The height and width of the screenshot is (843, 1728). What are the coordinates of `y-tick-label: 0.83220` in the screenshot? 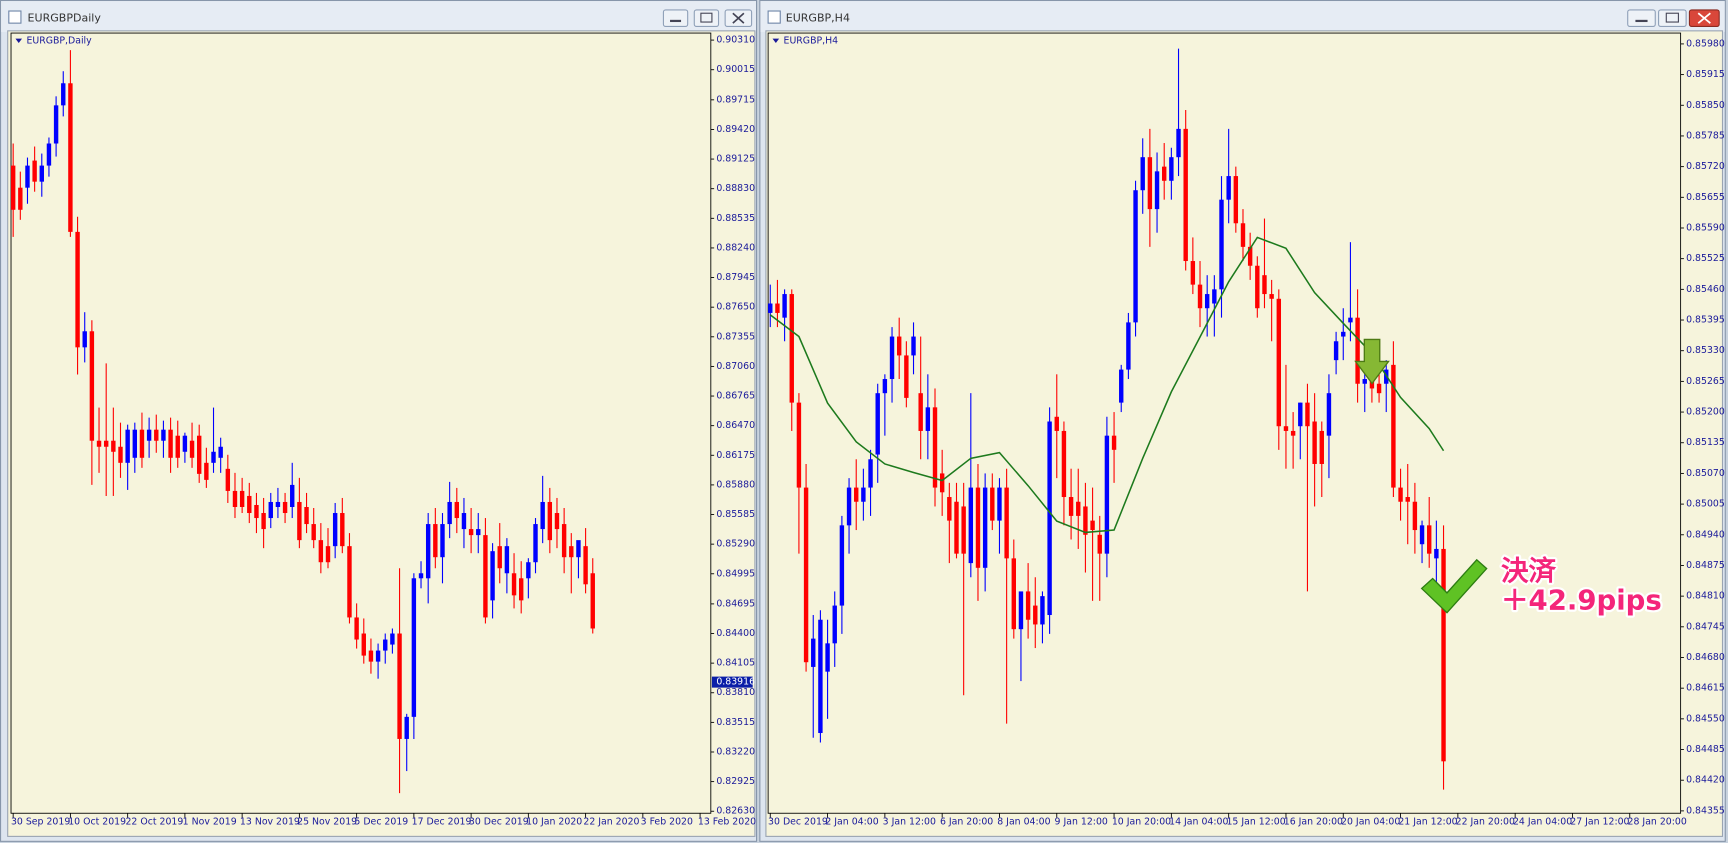 It's located at (735, 751).